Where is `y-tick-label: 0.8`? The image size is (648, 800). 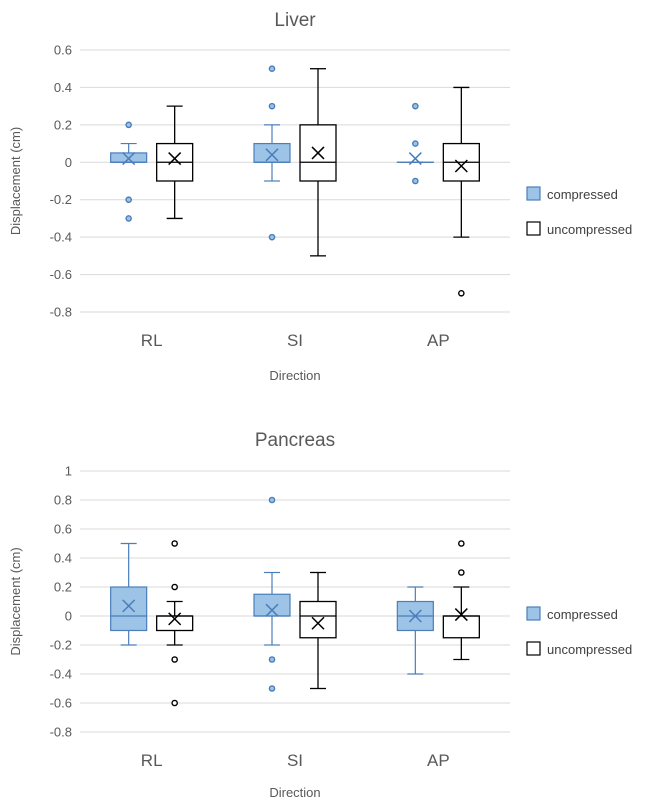 y-tick-label: 0.8 is located at coordinates (63, 500).